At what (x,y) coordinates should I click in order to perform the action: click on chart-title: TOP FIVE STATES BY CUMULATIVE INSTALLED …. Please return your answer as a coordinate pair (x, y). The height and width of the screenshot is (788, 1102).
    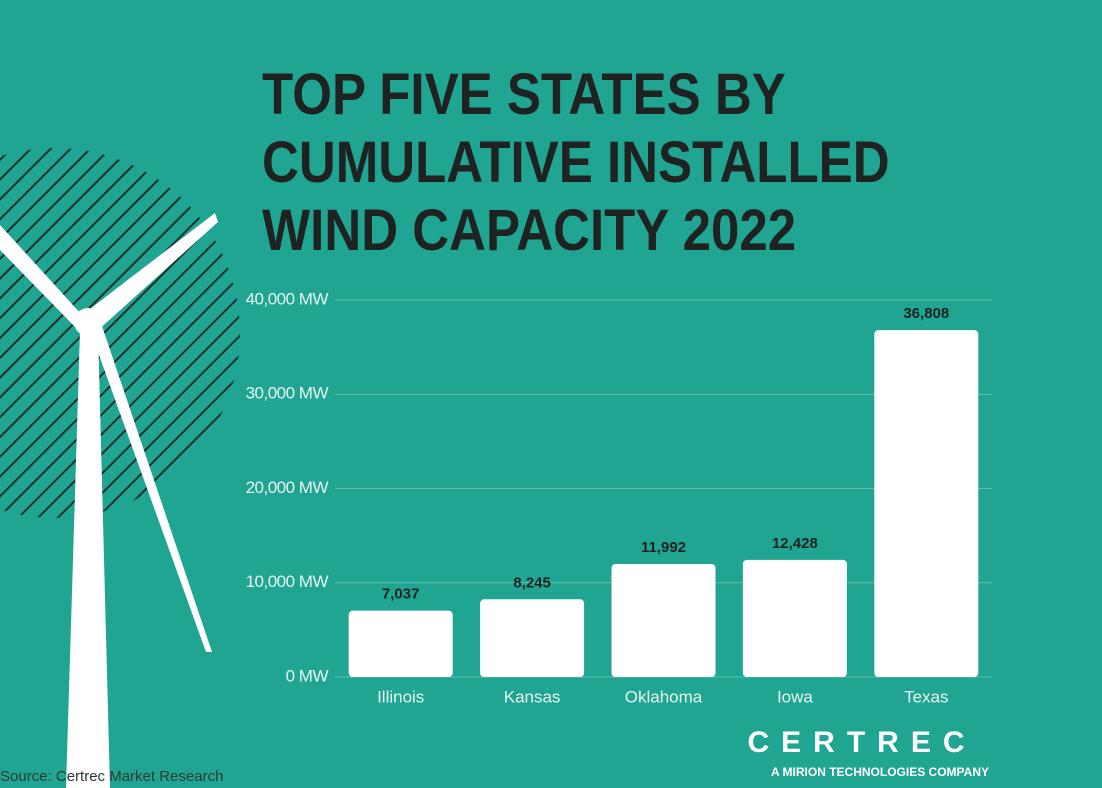
    Looking at the image, I should click on (576, 162).